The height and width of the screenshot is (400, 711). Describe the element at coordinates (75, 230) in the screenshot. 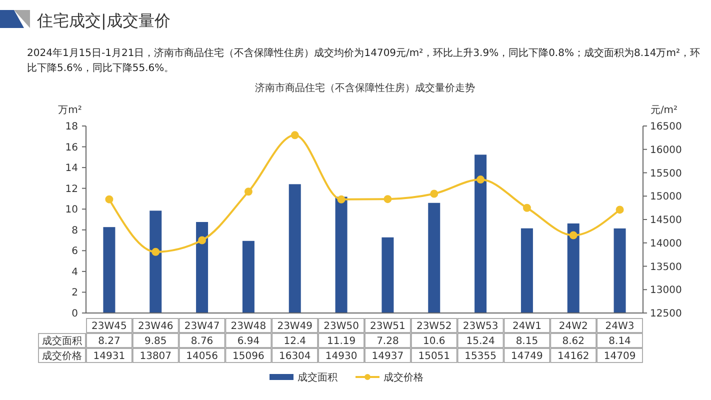

I see `y-tick-label: 8` at that location.